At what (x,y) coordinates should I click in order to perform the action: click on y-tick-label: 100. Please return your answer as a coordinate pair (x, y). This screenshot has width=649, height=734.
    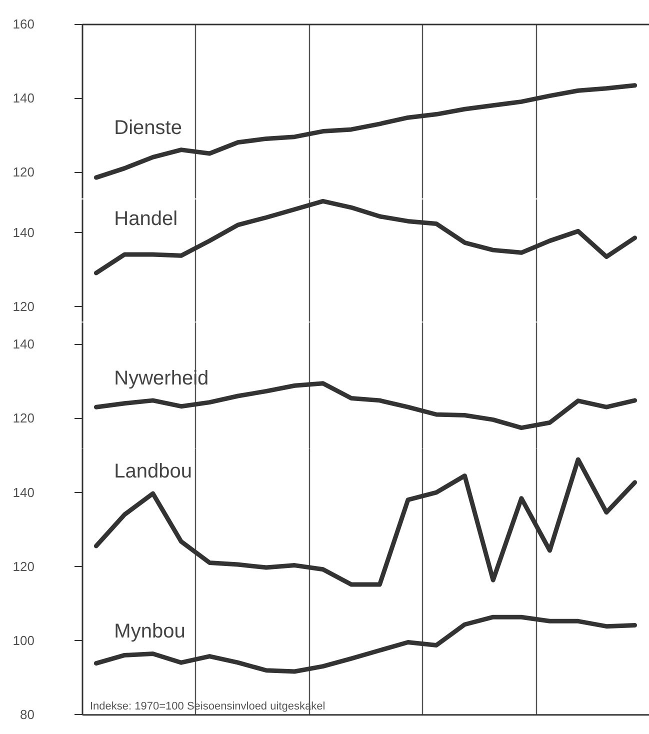
    Looking at the image, I should click on (23, 640).